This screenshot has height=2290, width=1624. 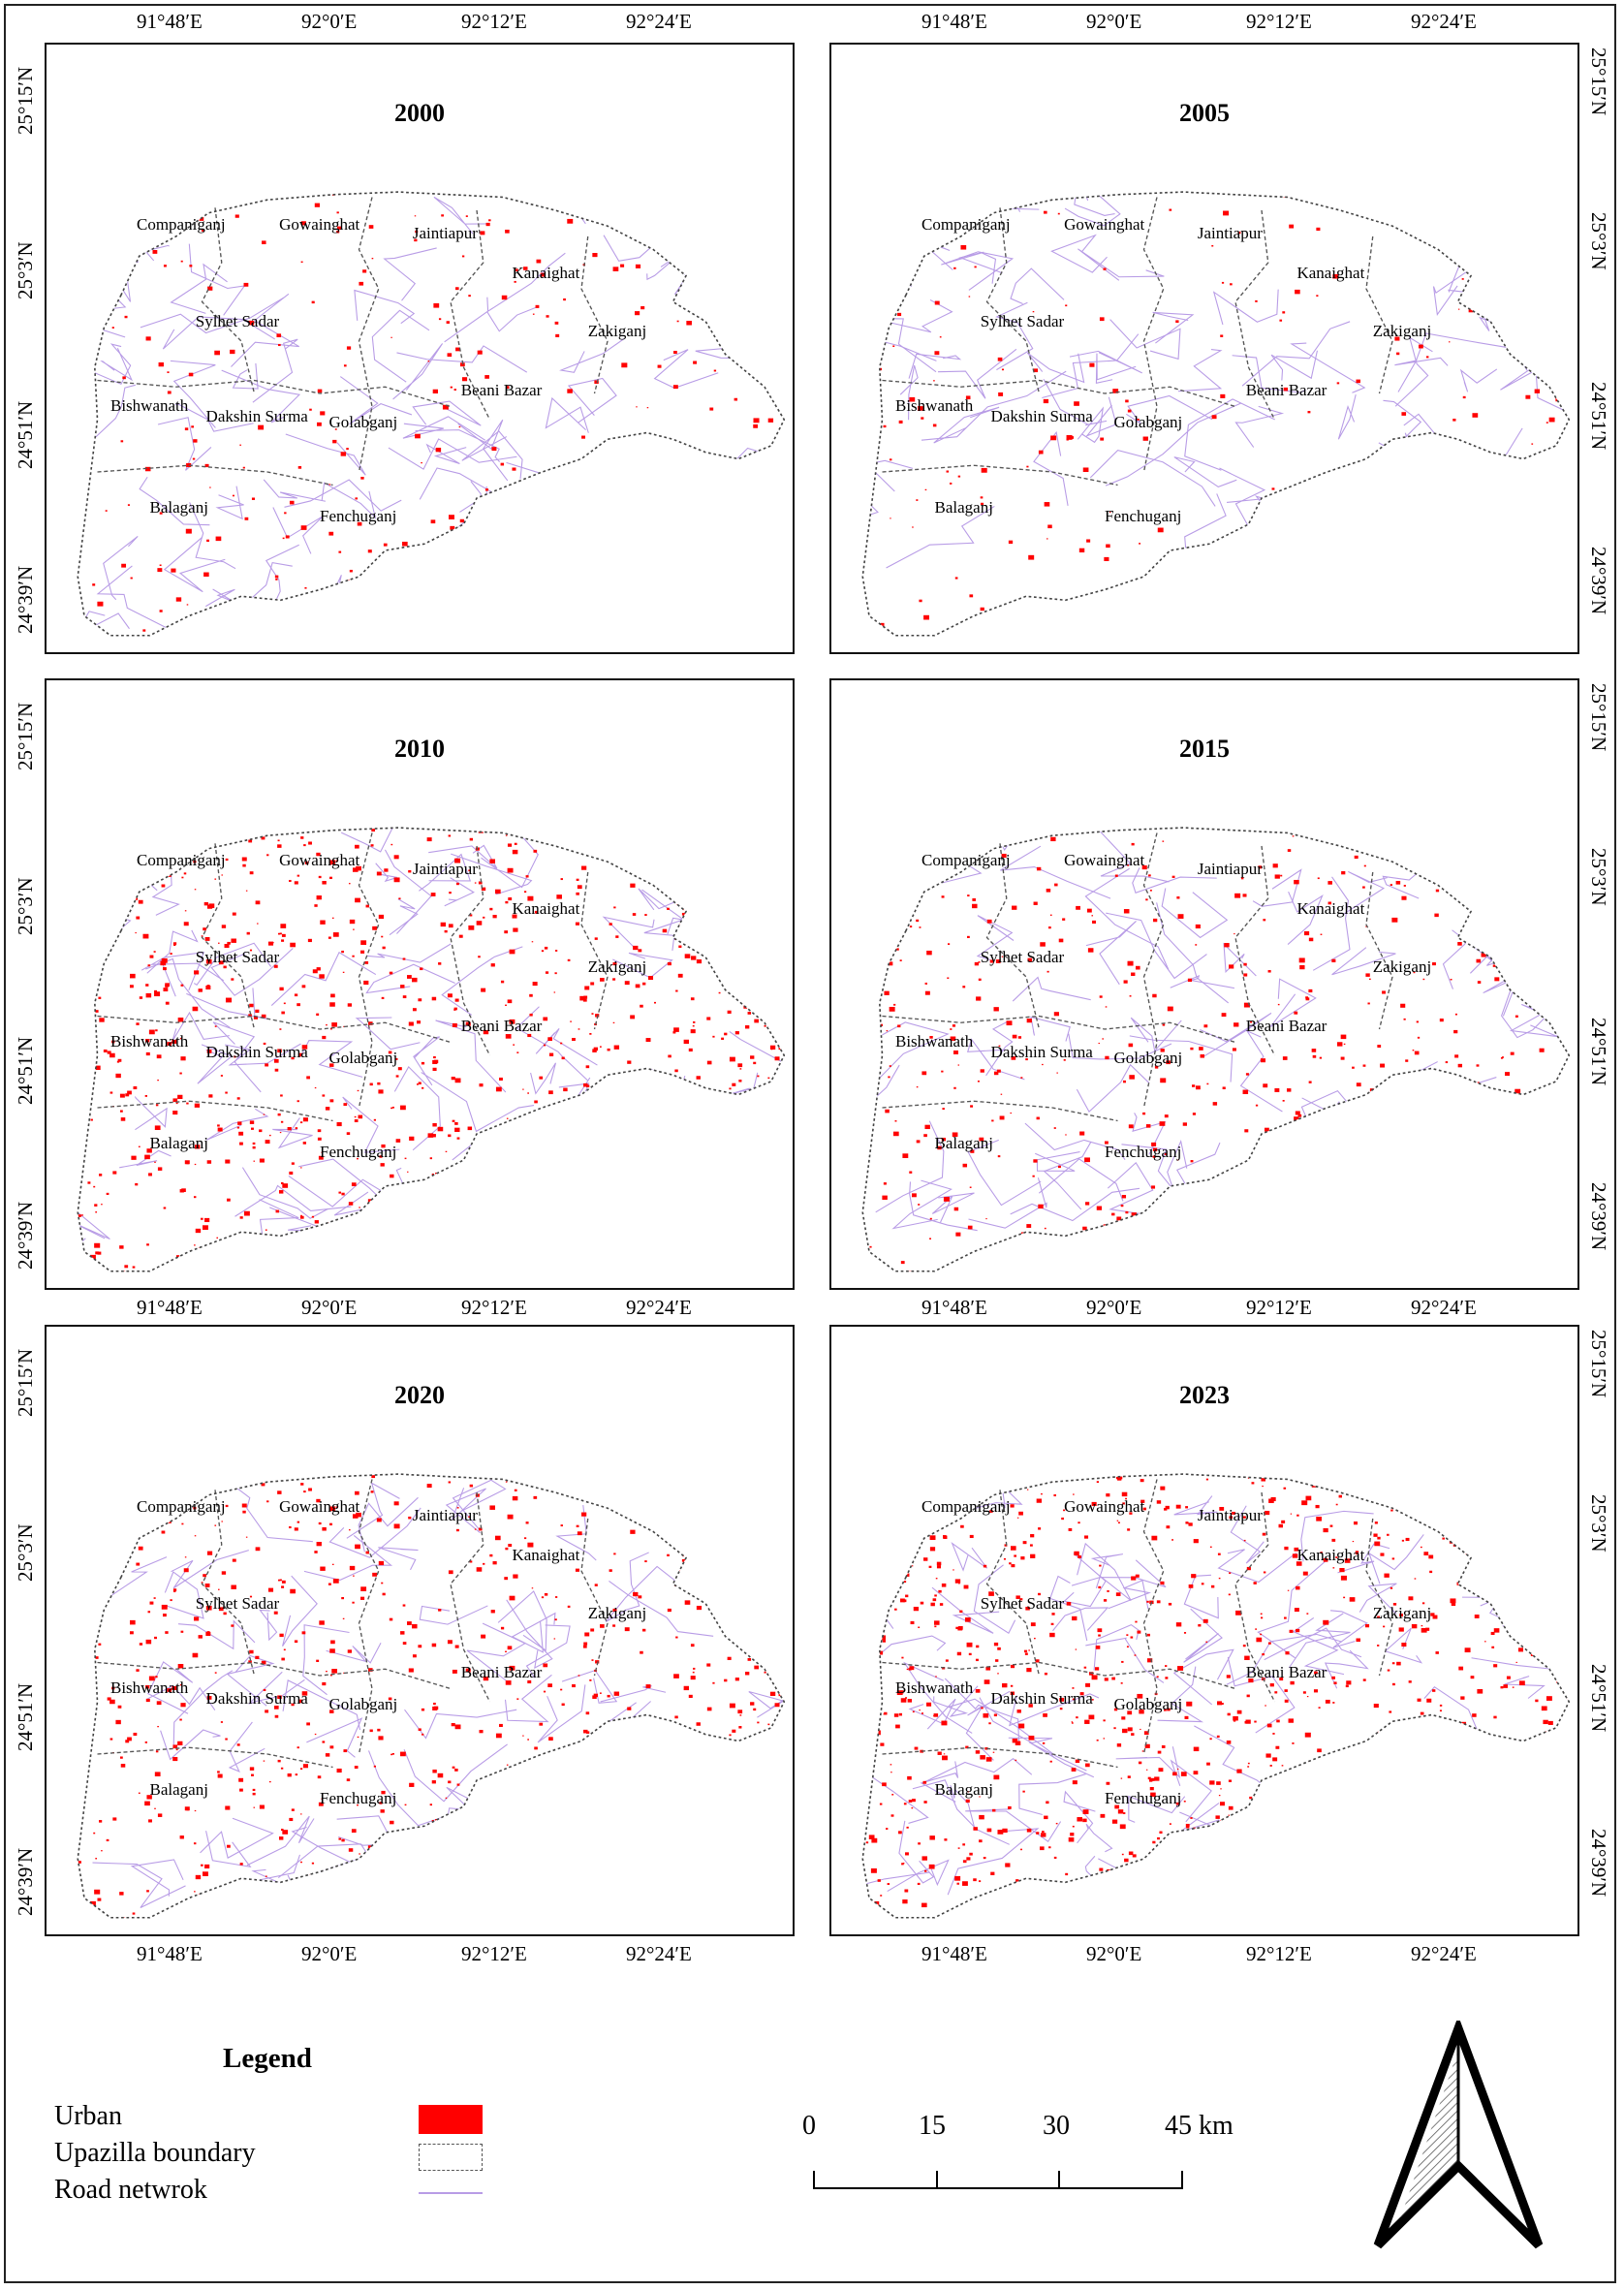 I want to click on lon-tick-label: 91°48′E, so click(x=170, y=22).